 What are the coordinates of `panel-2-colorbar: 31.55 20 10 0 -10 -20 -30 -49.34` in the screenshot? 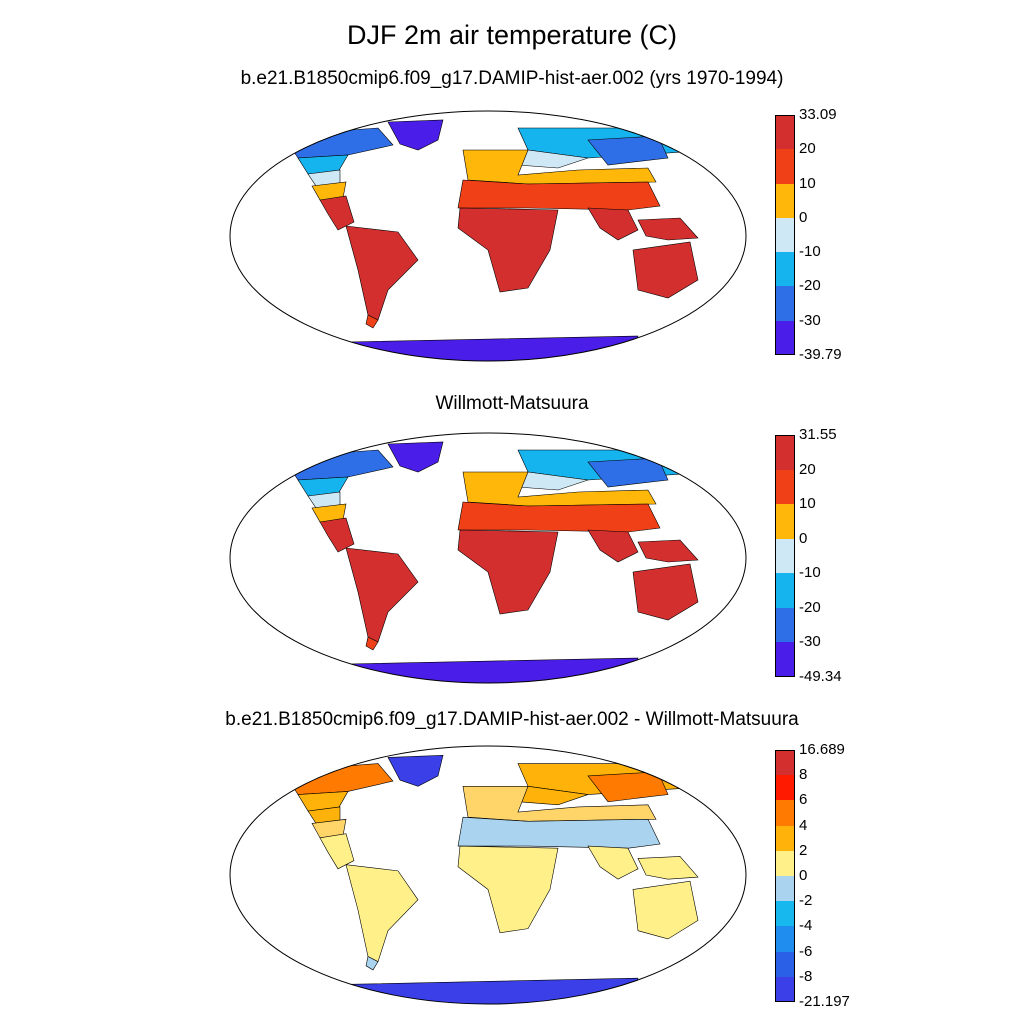 It's located at (808, 555).